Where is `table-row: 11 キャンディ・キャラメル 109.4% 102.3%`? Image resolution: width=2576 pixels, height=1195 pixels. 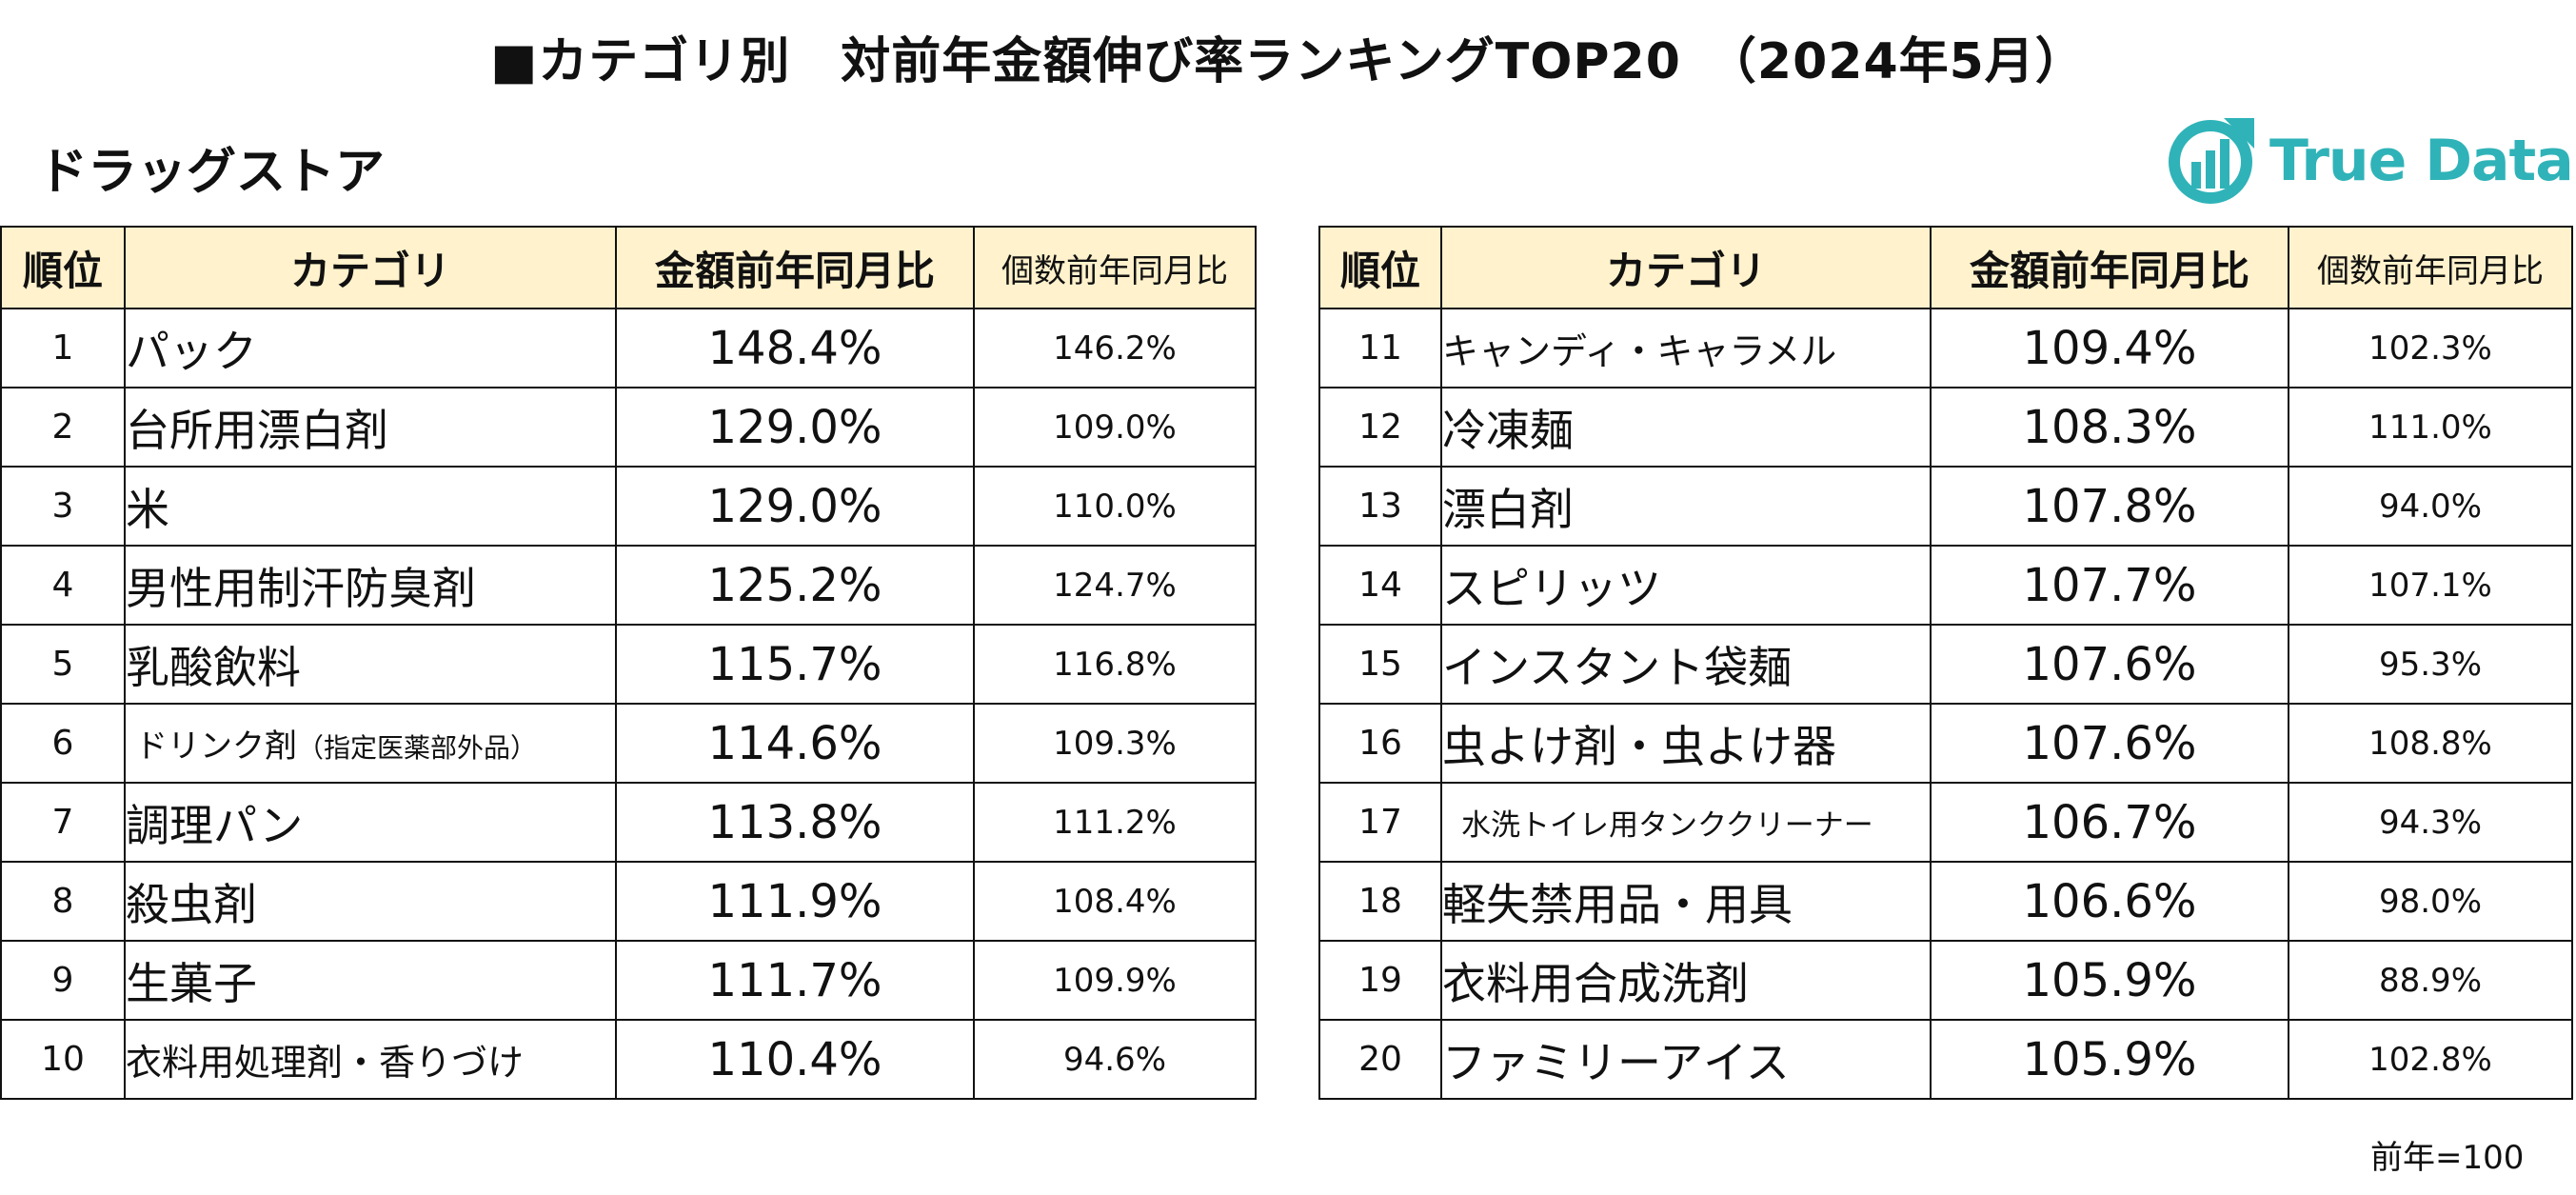 table-row: 11 キャンディ・キャラメル 109.4% 102.3% is located at coordinates (1946, 348).